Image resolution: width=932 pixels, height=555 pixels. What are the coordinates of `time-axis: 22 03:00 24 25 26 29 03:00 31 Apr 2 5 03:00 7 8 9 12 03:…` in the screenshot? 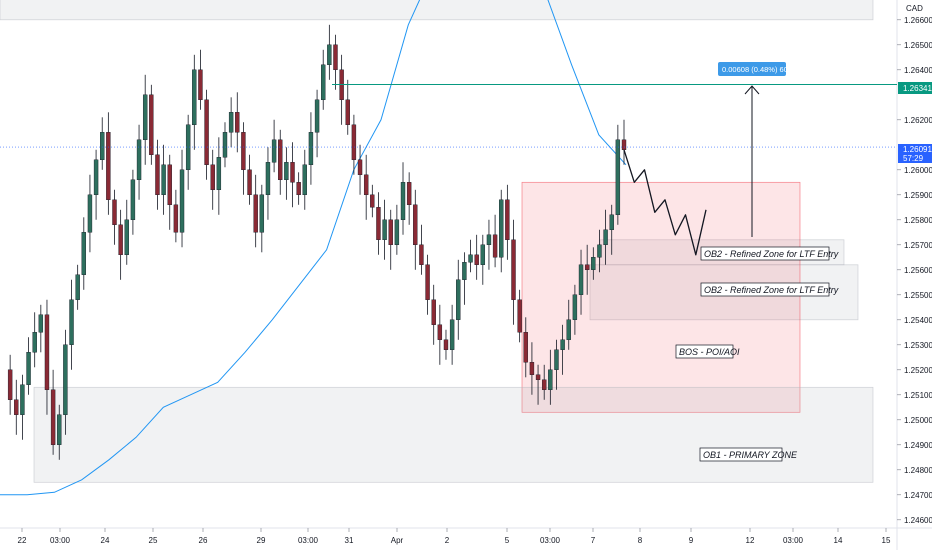 It's located at (454, 536).